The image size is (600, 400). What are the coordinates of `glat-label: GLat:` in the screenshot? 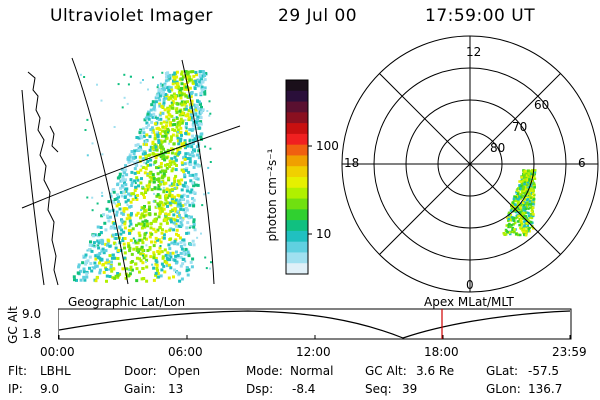 It's located at (502, 371).